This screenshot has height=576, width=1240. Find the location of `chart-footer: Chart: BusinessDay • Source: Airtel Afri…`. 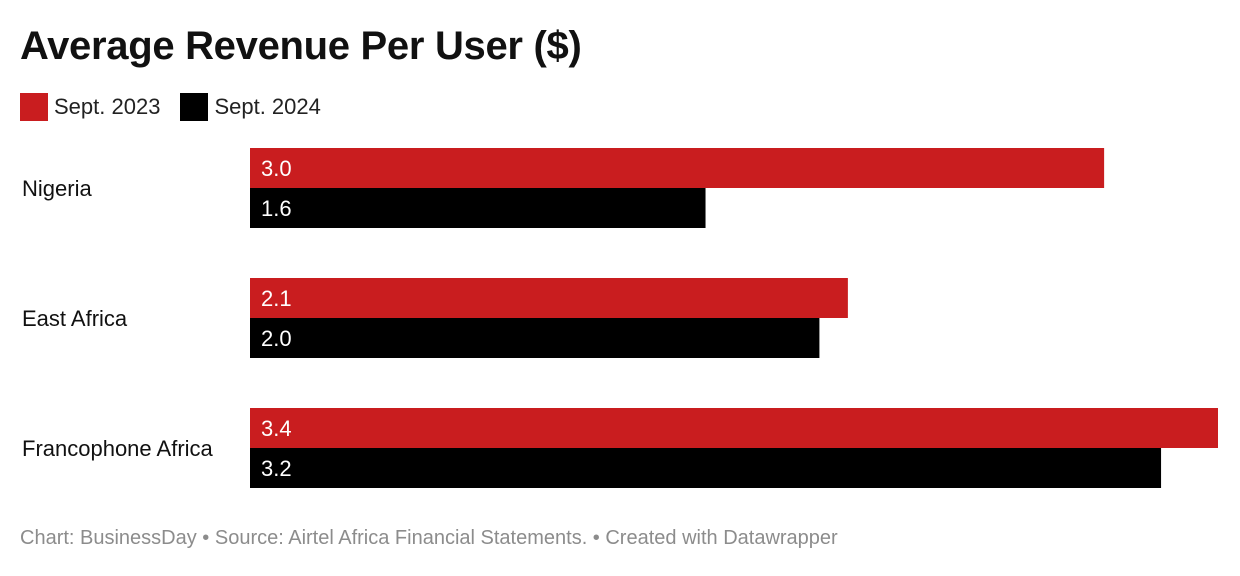

chart-footer: Chart: BusinessDay • Source: Airtel Afri… is located at coordinates (429, 538).